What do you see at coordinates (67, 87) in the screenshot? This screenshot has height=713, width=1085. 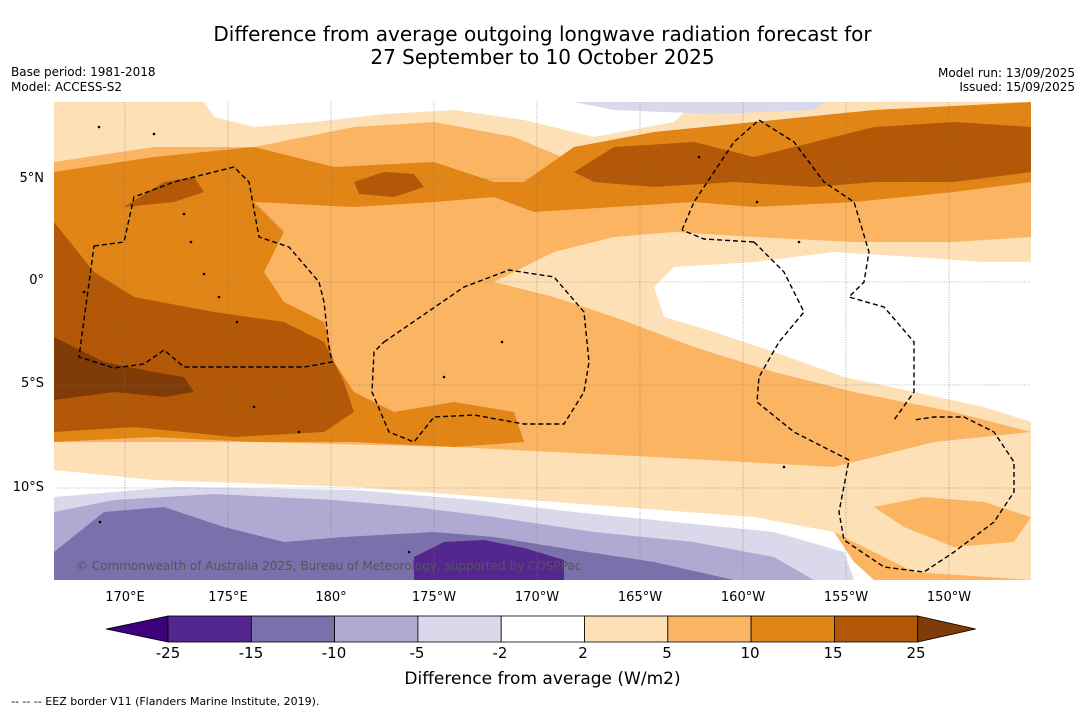 I see `model-name: Model: ACCESS-S2` at bounding box center [67, 87].